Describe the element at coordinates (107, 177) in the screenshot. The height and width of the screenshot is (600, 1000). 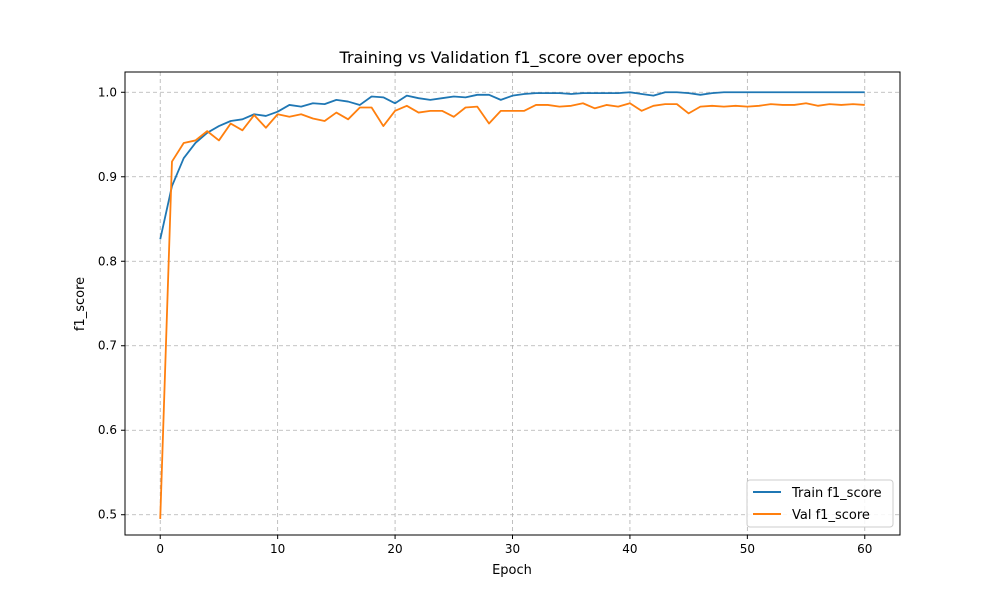
I see `y-tick-label: 0.9` at that location.